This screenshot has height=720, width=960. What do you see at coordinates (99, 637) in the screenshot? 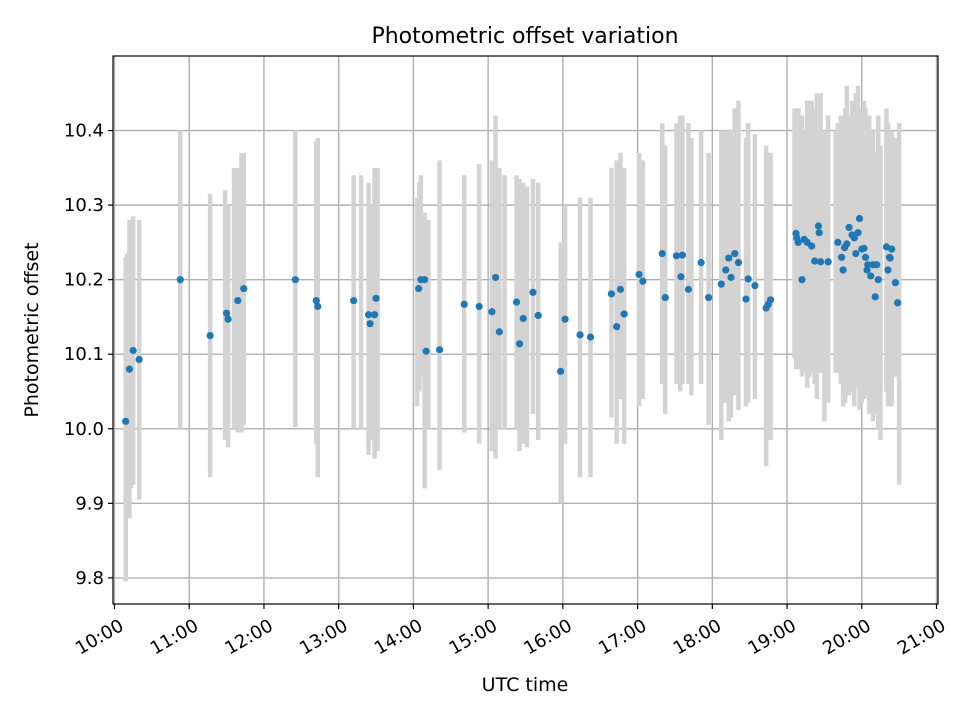
I see `x-tick-label: 10:00` at bounding box center [99, 637].